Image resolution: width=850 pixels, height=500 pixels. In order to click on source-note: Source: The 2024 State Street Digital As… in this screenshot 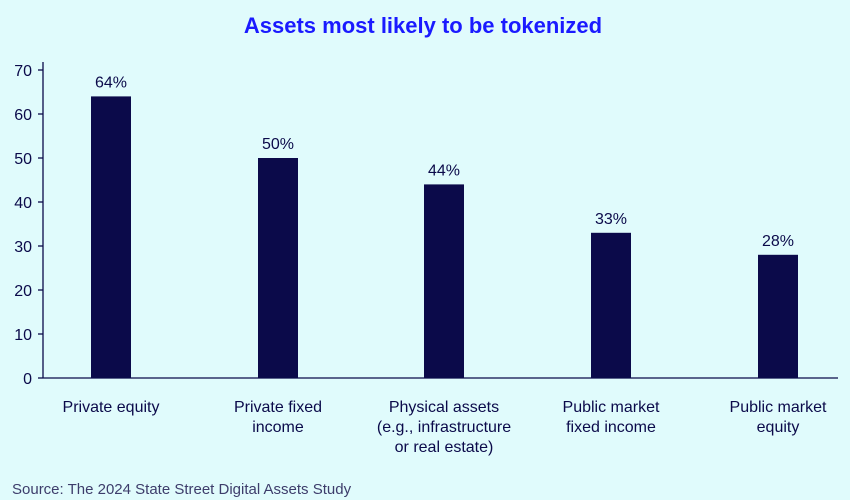, I will do `click(182, 489)`.